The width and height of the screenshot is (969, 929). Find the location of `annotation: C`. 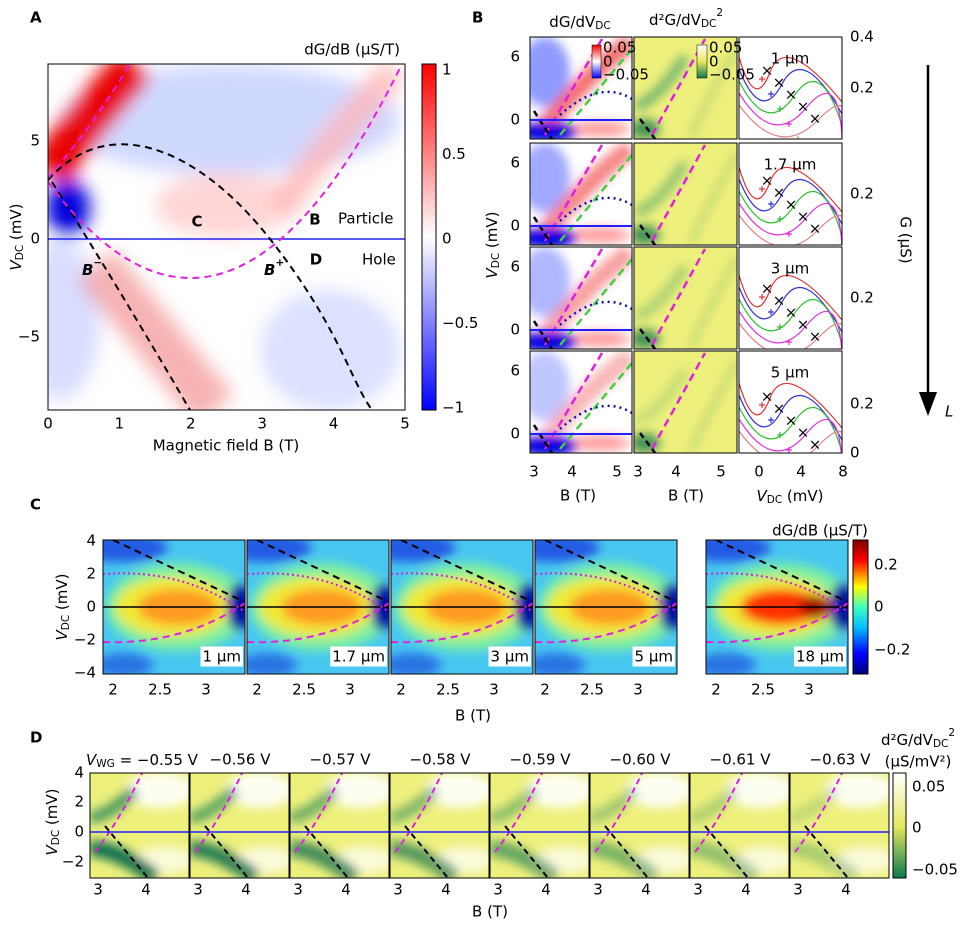

annotation: C is located at coordinates (196, 222).